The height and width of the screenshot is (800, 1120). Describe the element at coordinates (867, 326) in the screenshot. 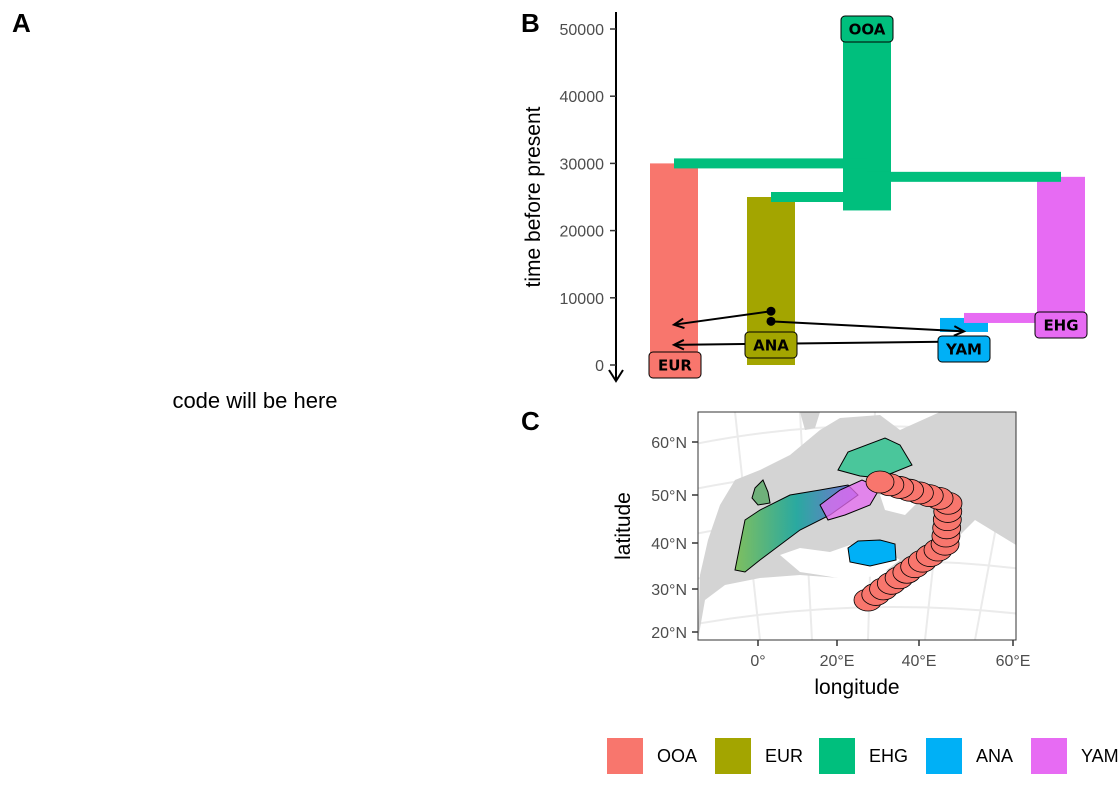

I see `gene-flow-ana-yam` at that location.